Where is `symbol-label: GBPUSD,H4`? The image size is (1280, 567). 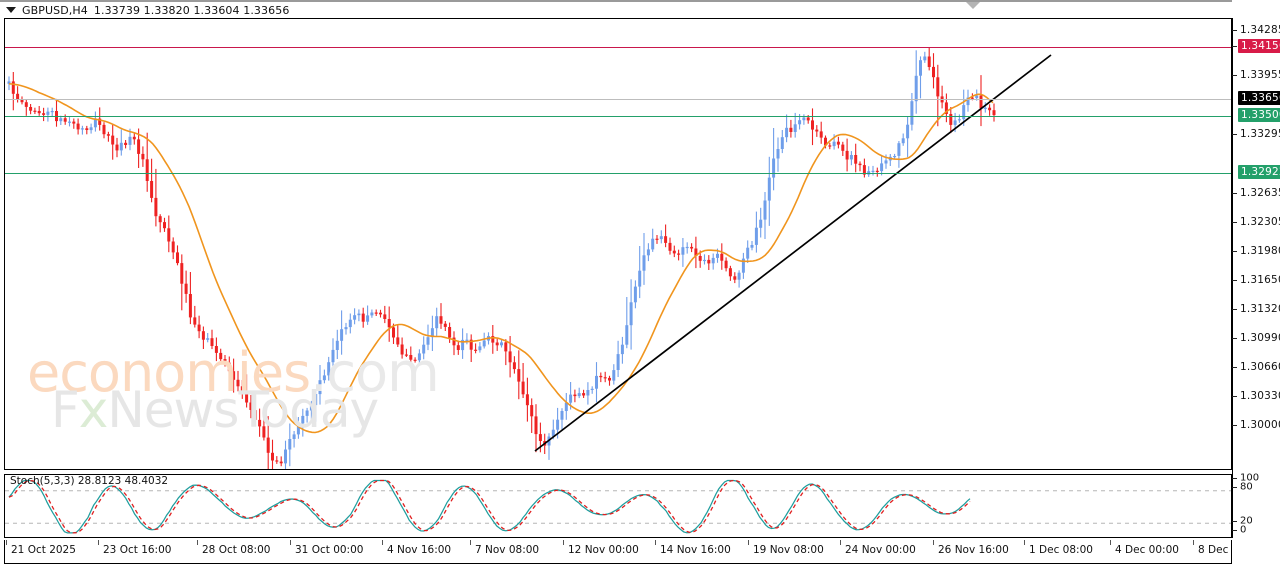
symbol-label: GBPUSD,H4 is located at coordinates (55, 10).